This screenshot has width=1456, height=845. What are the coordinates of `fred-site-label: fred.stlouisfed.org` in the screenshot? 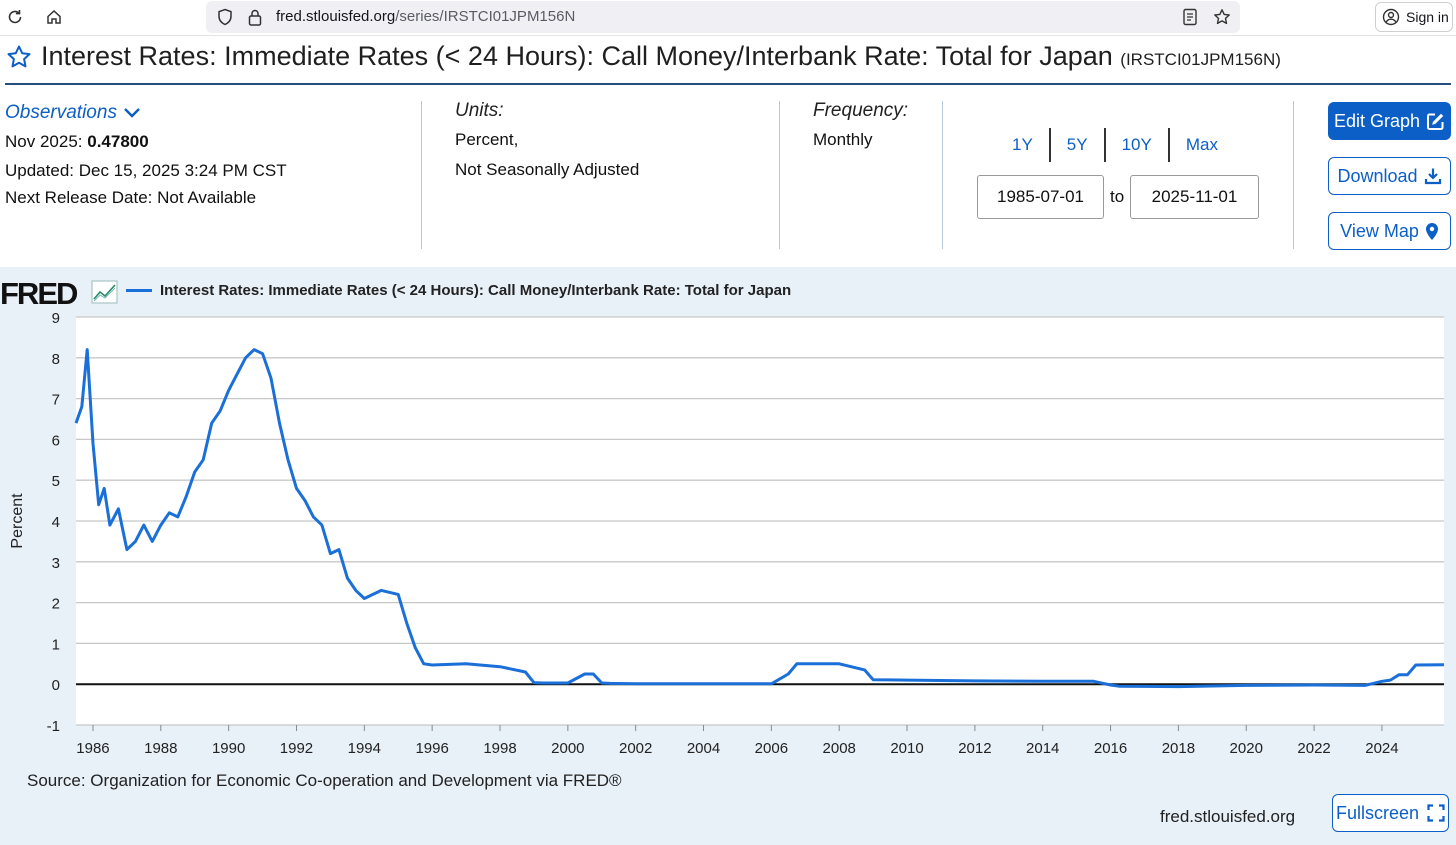 It's located at (1228, 816).